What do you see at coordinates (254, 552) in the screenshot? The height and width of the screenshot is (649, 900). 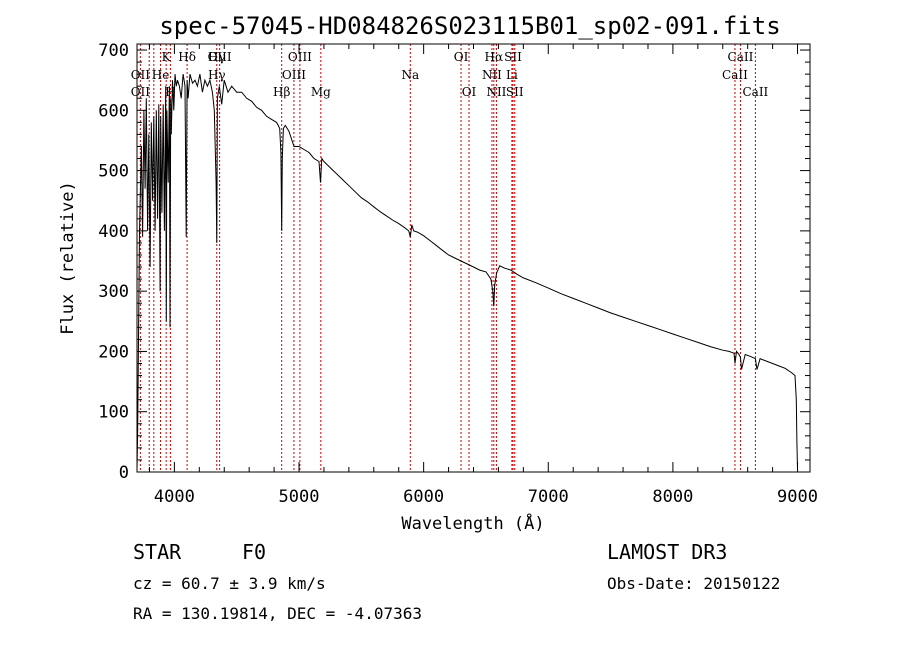 I see `object-subclass: F0` at bounding box center [254, 552].